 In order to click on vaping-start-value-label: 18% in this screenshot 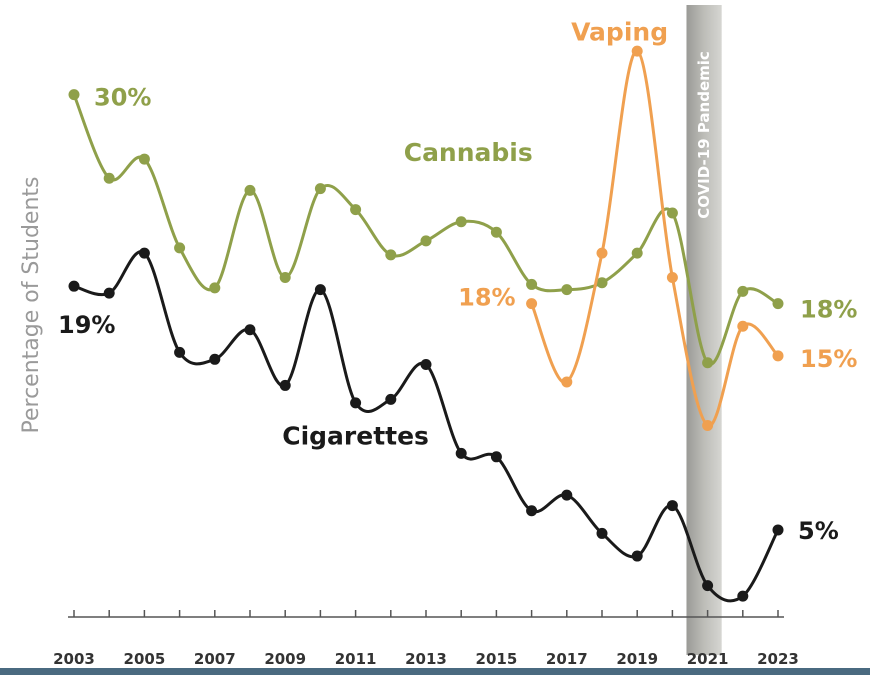, I will do `click(486, 298)`.